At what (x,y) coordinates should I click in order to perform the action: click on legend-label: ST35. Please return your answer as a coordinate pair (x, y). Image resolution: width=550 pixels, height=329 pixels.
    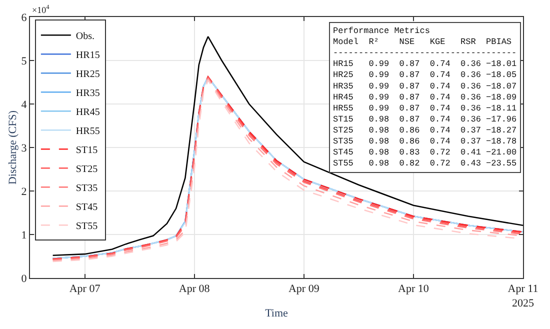
    Looking at the image, I should click on (87, 188).